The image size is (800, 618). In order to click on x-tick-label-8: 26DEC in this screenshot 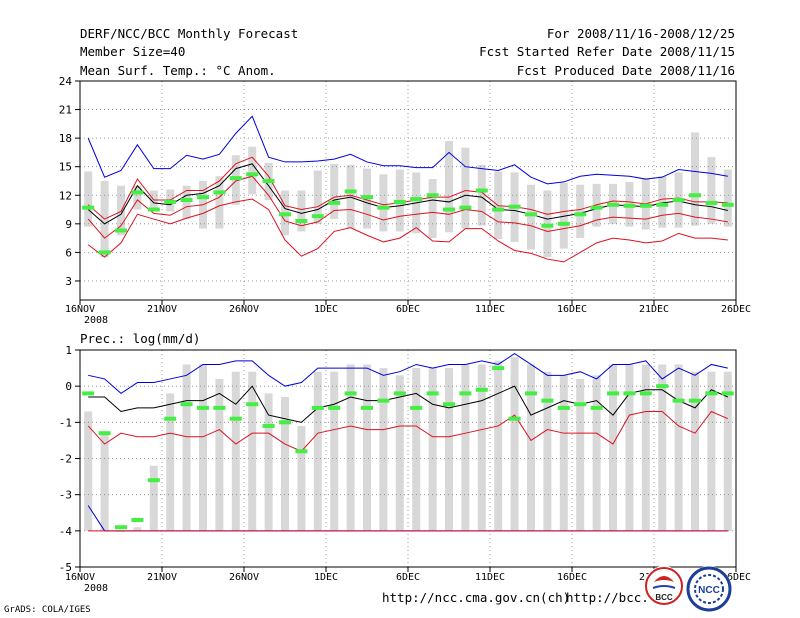, I will do `click(736, 577)`.